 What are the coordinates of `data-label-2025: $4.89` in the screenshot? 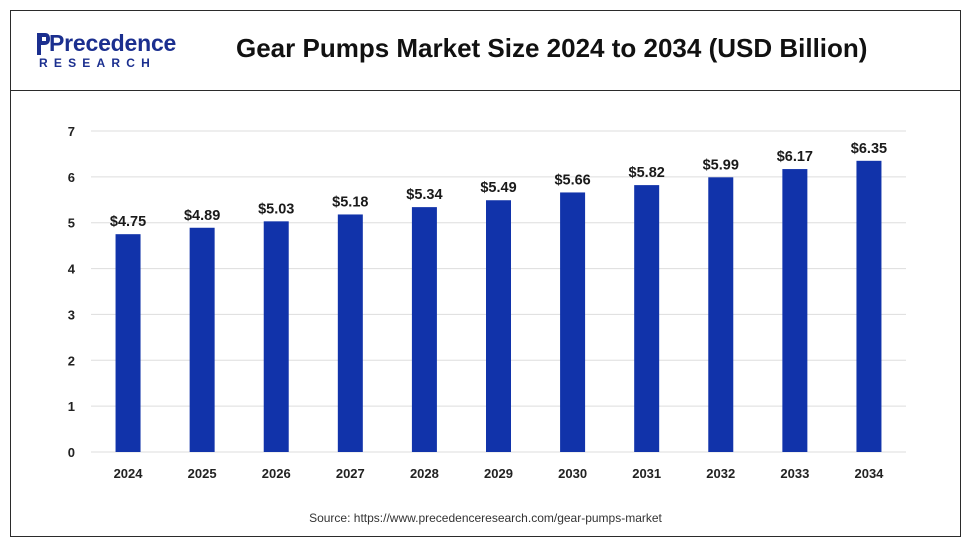 It's located at (202, 216).